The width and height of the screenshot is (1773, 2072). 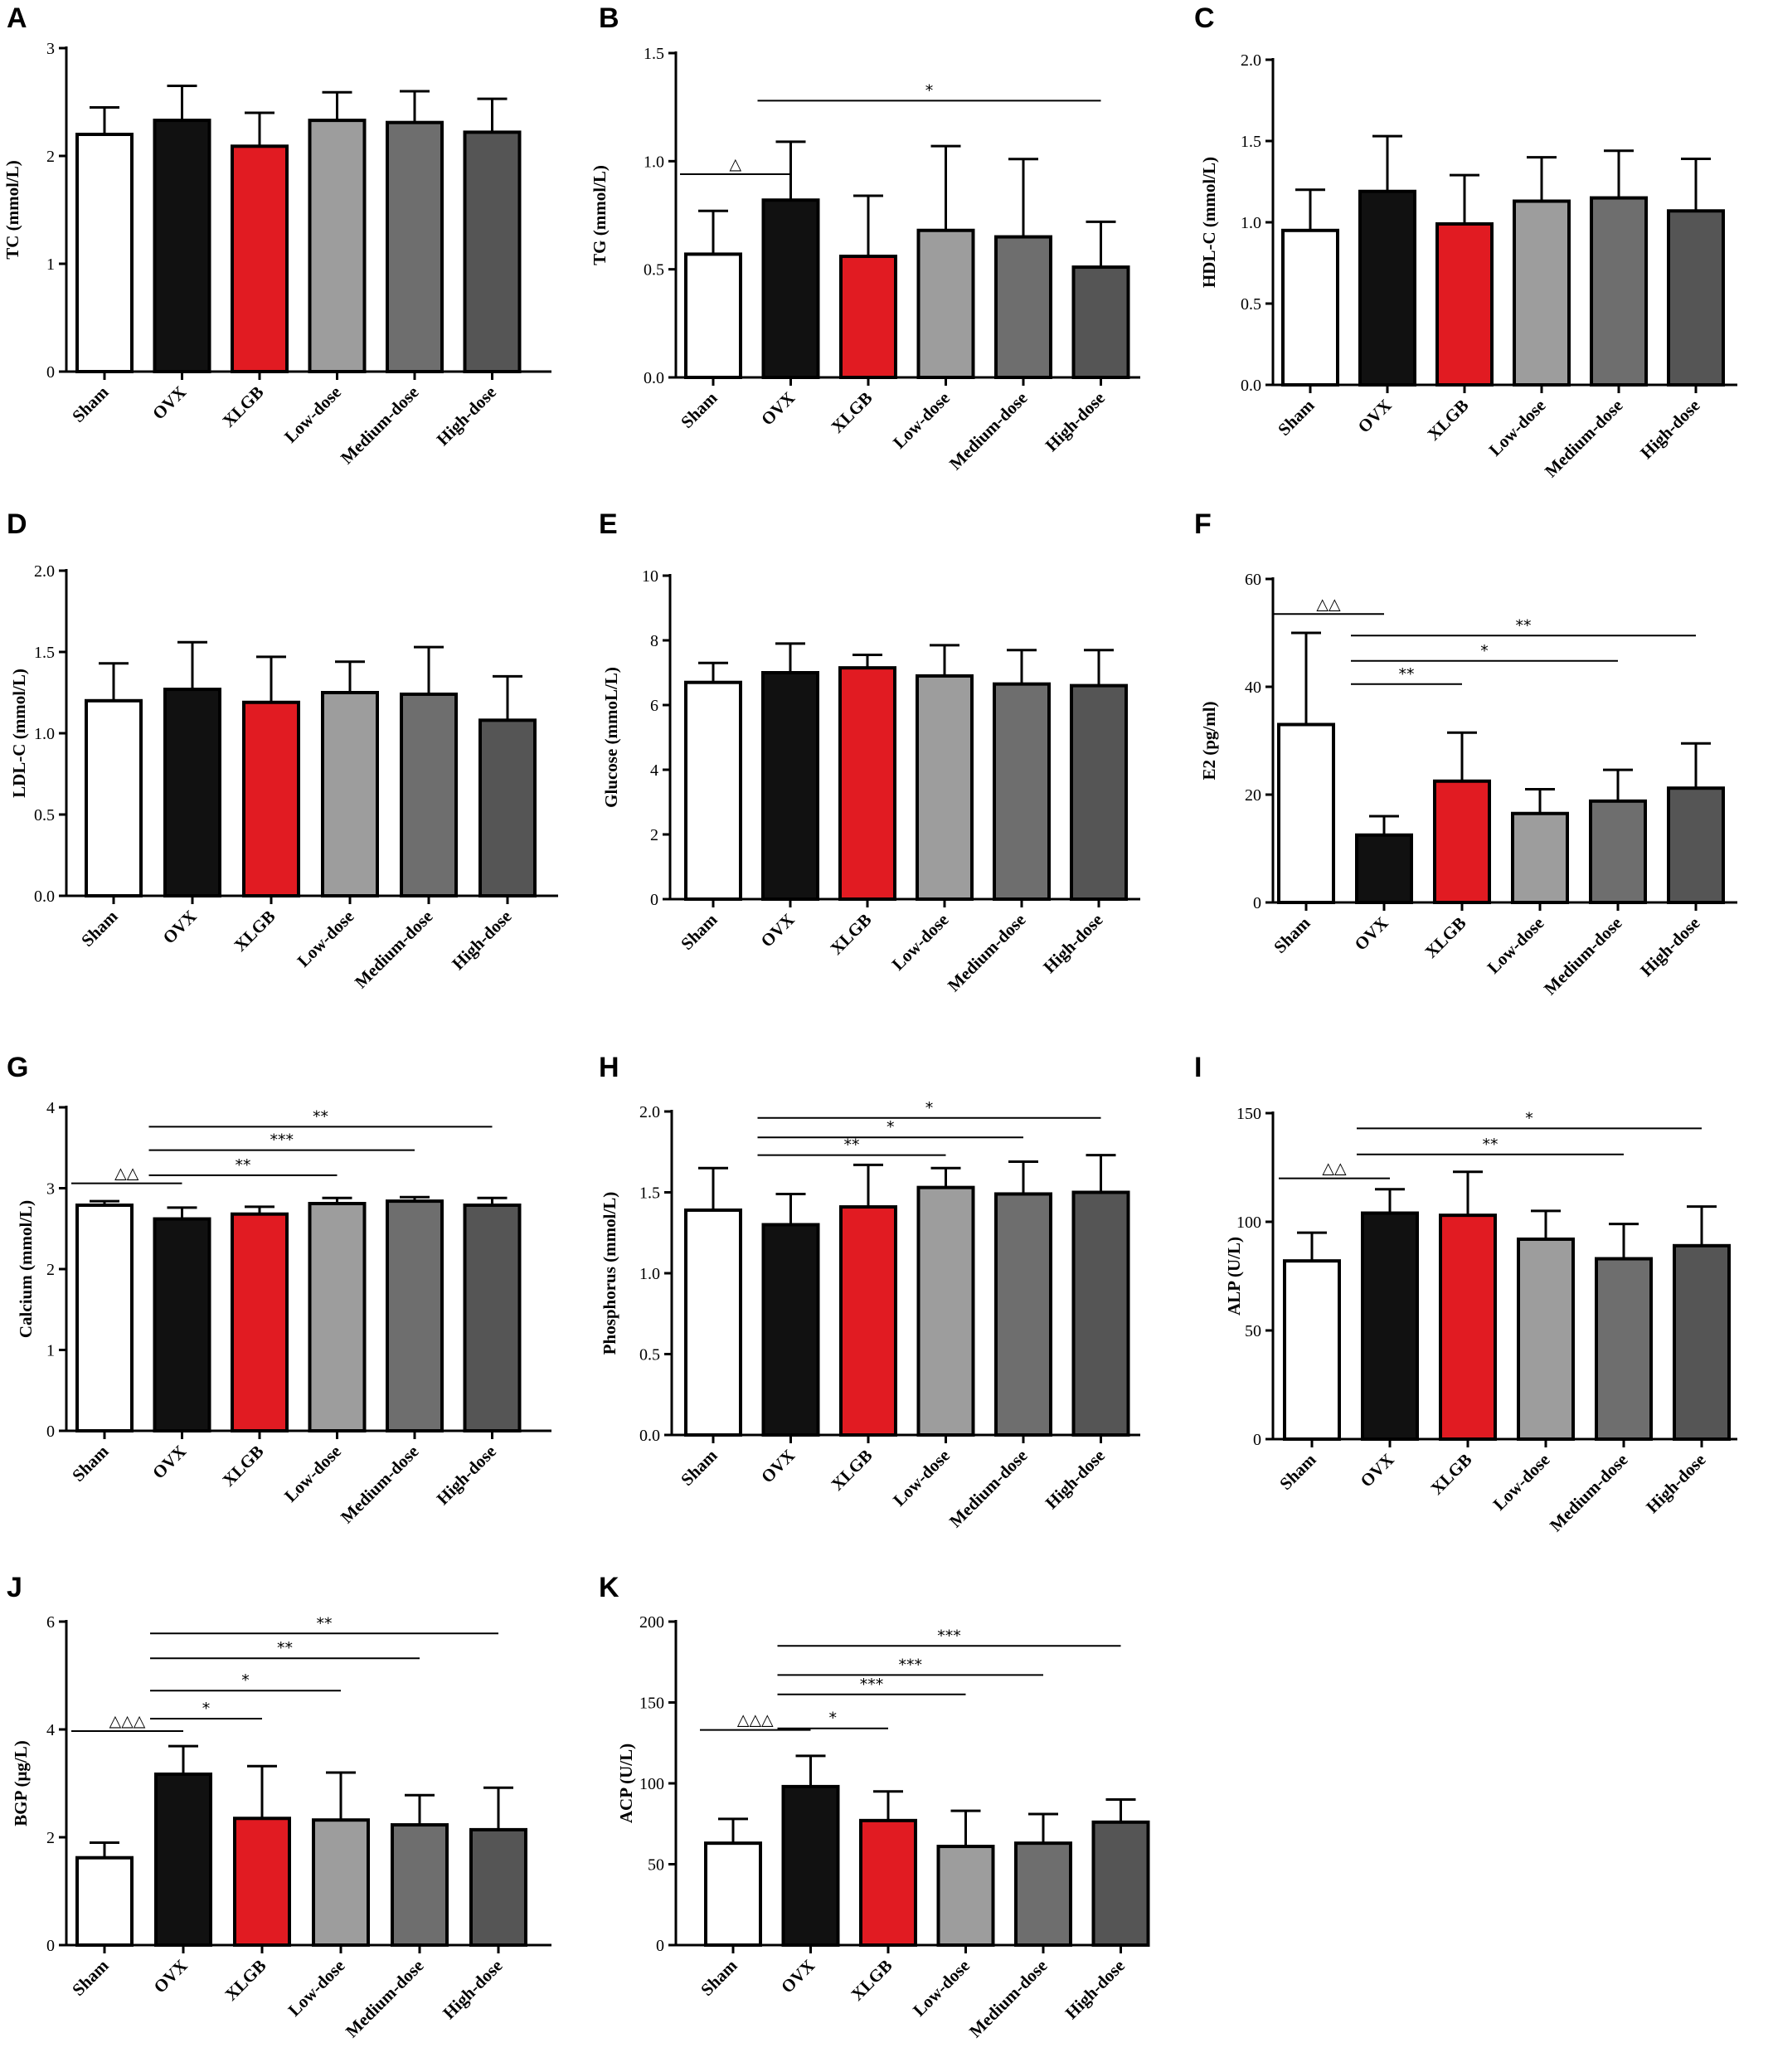 I want to click on bar-xlgb, so click(x=1462, y=841).